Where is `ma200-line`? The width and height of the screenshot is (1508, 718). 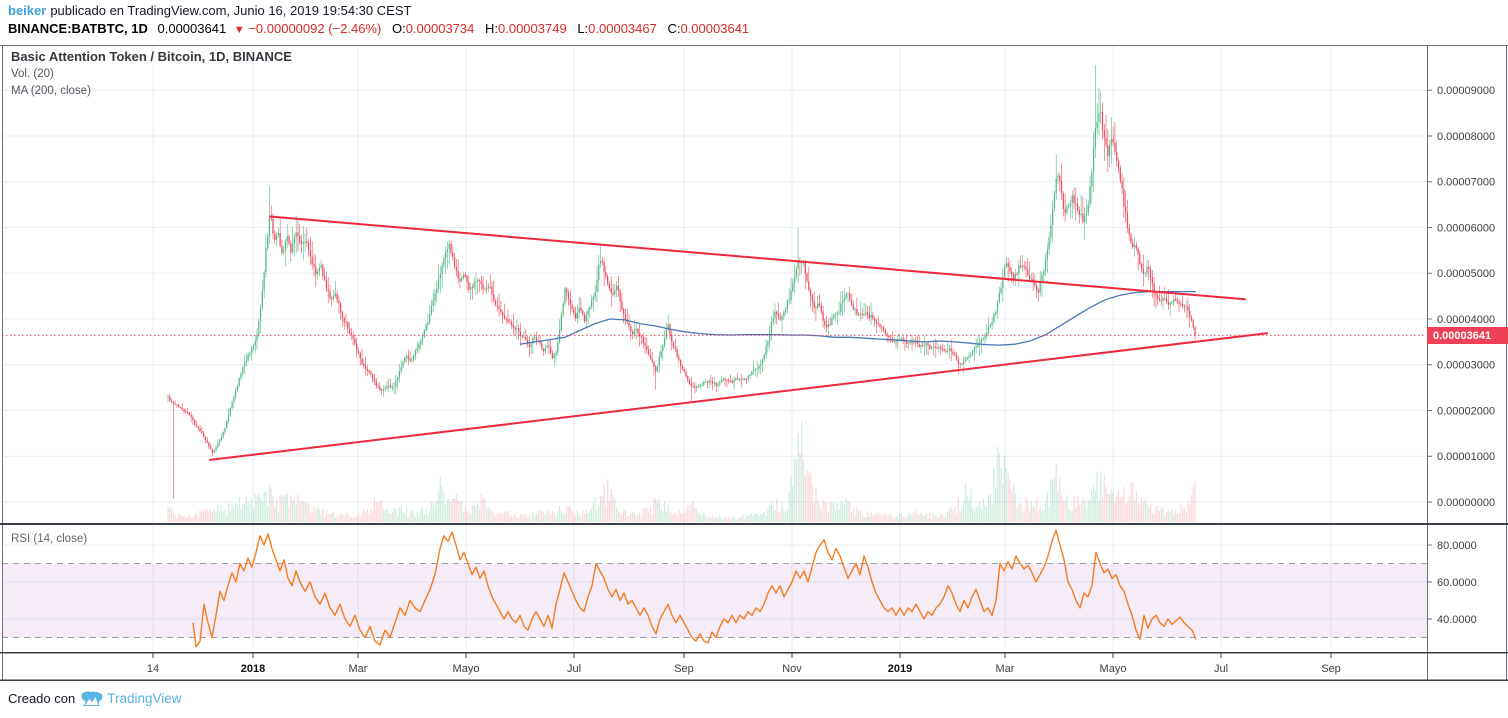 ma200-line is located at coordinates (857, 318).